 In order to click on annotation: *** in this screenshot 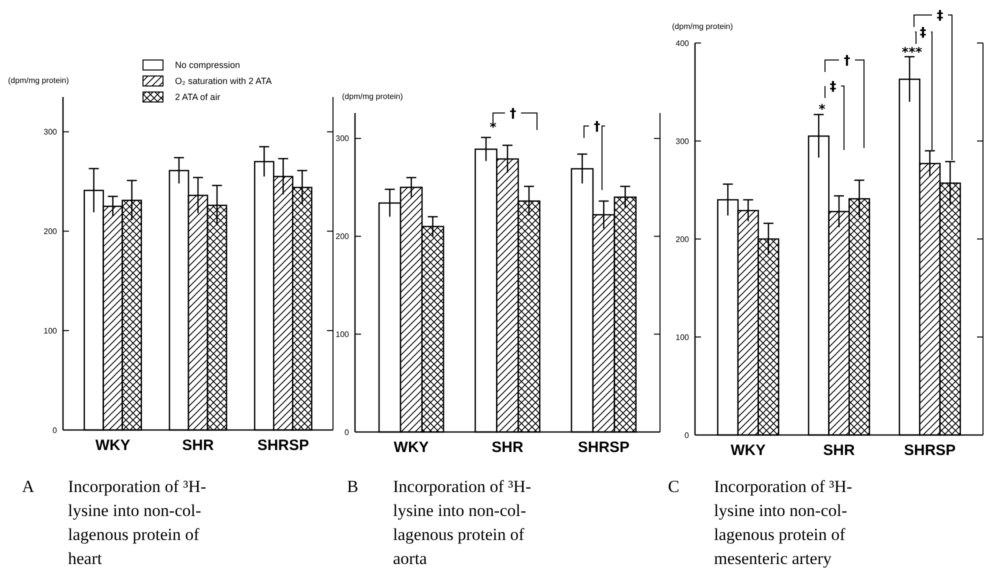, I will do `click(912, 53)`.